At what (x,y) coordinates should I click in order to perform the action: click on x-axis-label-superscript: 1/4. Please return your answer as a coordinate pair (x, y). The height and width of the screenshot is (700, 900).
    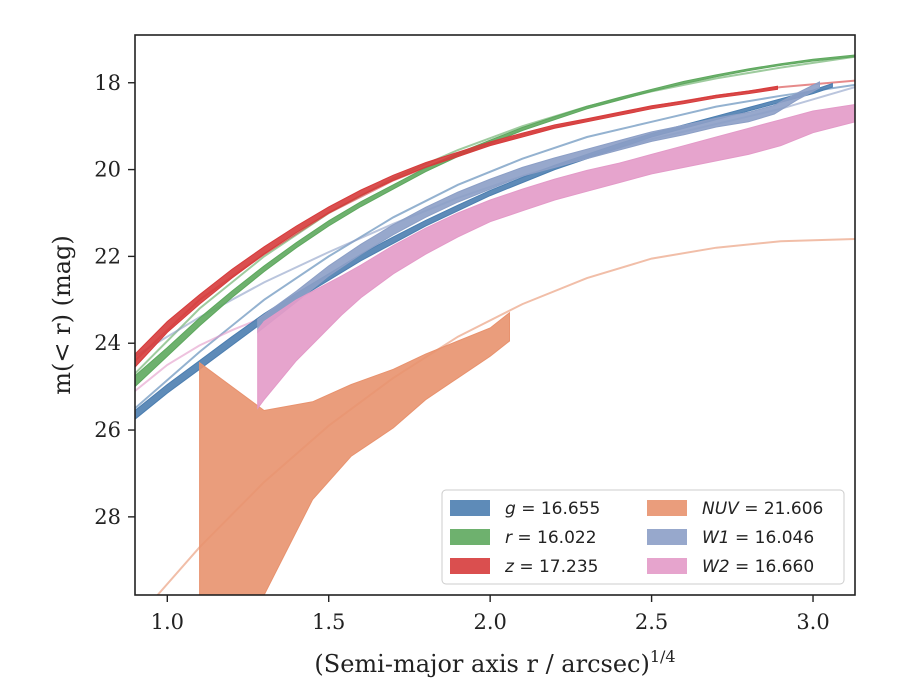
    Looking at the image, I should click on (663, 656).